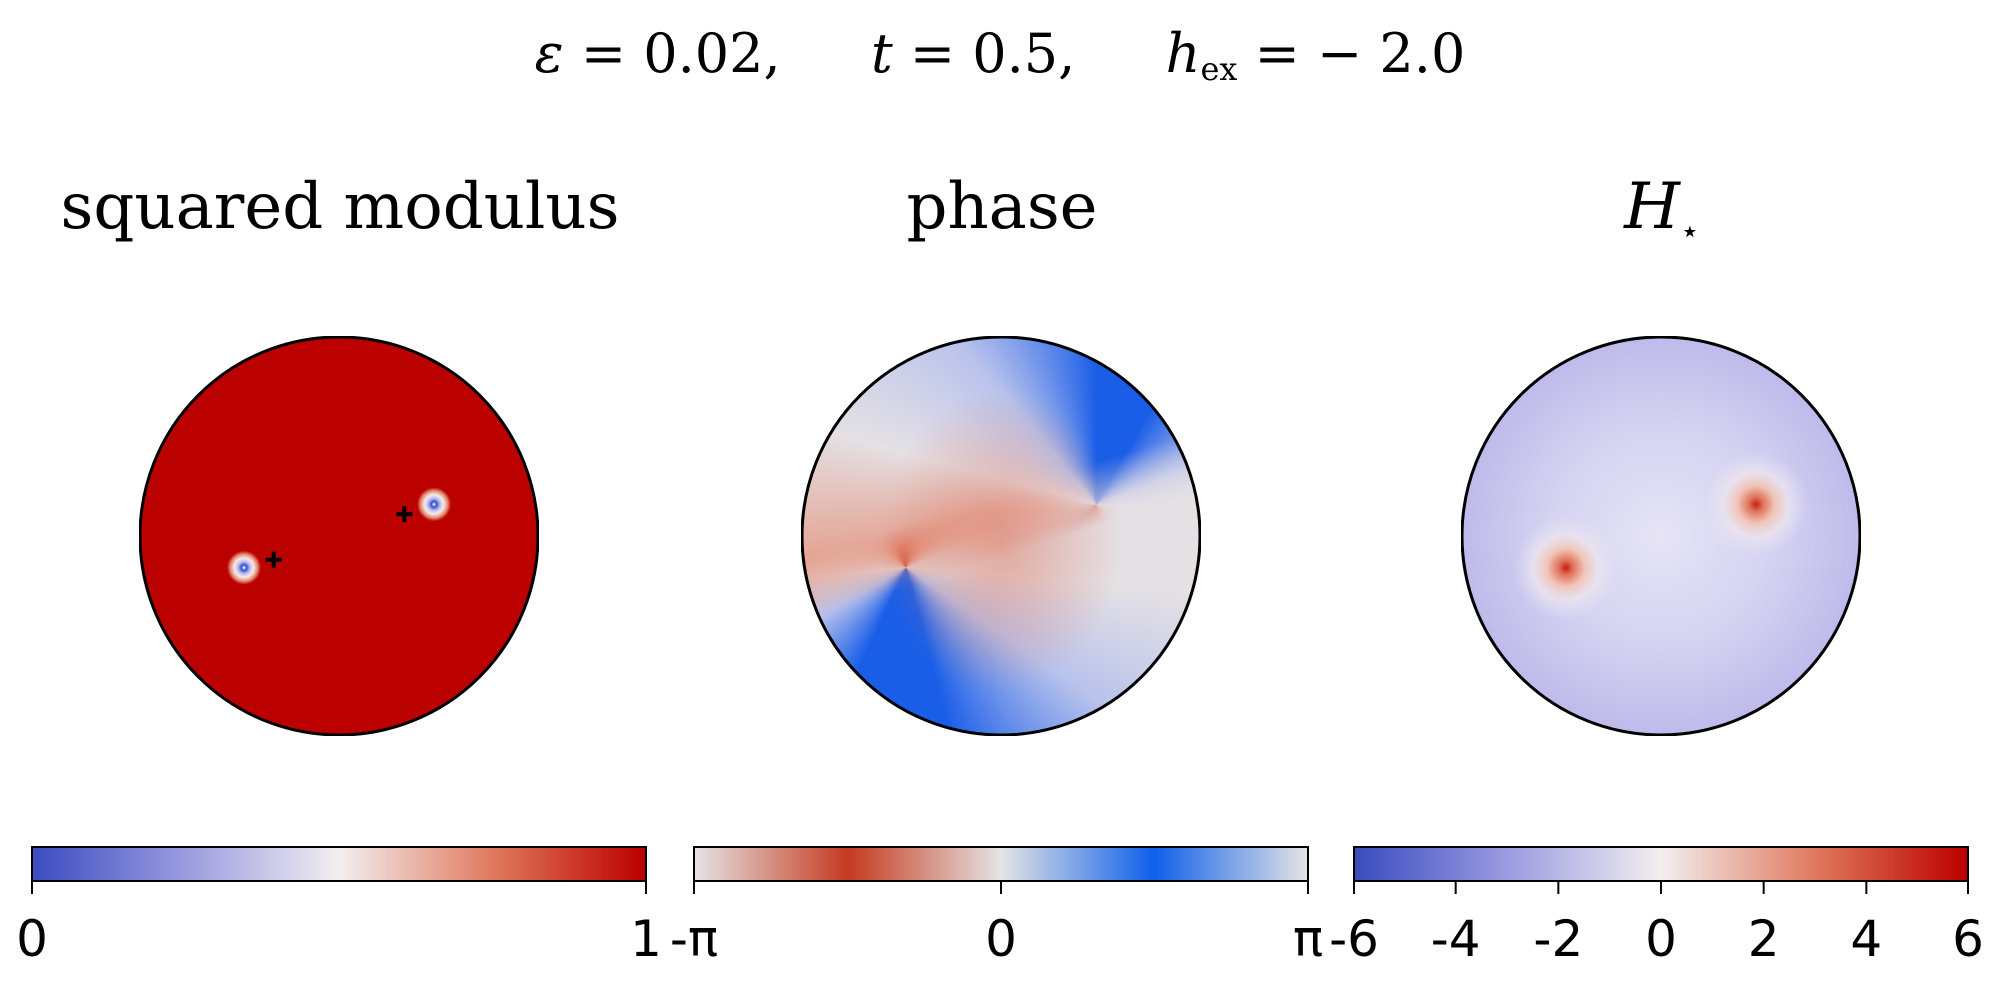  Describe the element at coordinates (1308, 939) in the screenshot. I see `colorbar-1-tick-label-2: π` at that location.